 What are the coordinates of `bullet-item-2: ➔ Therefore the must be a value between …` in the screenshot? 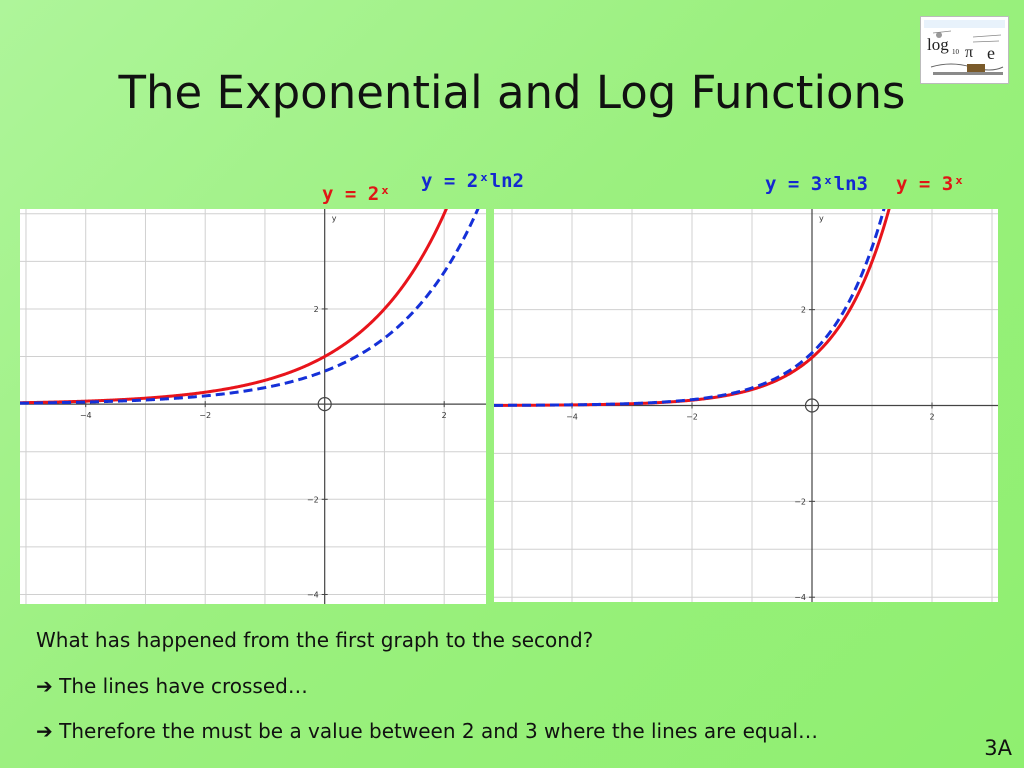 It's located at (427, 731).